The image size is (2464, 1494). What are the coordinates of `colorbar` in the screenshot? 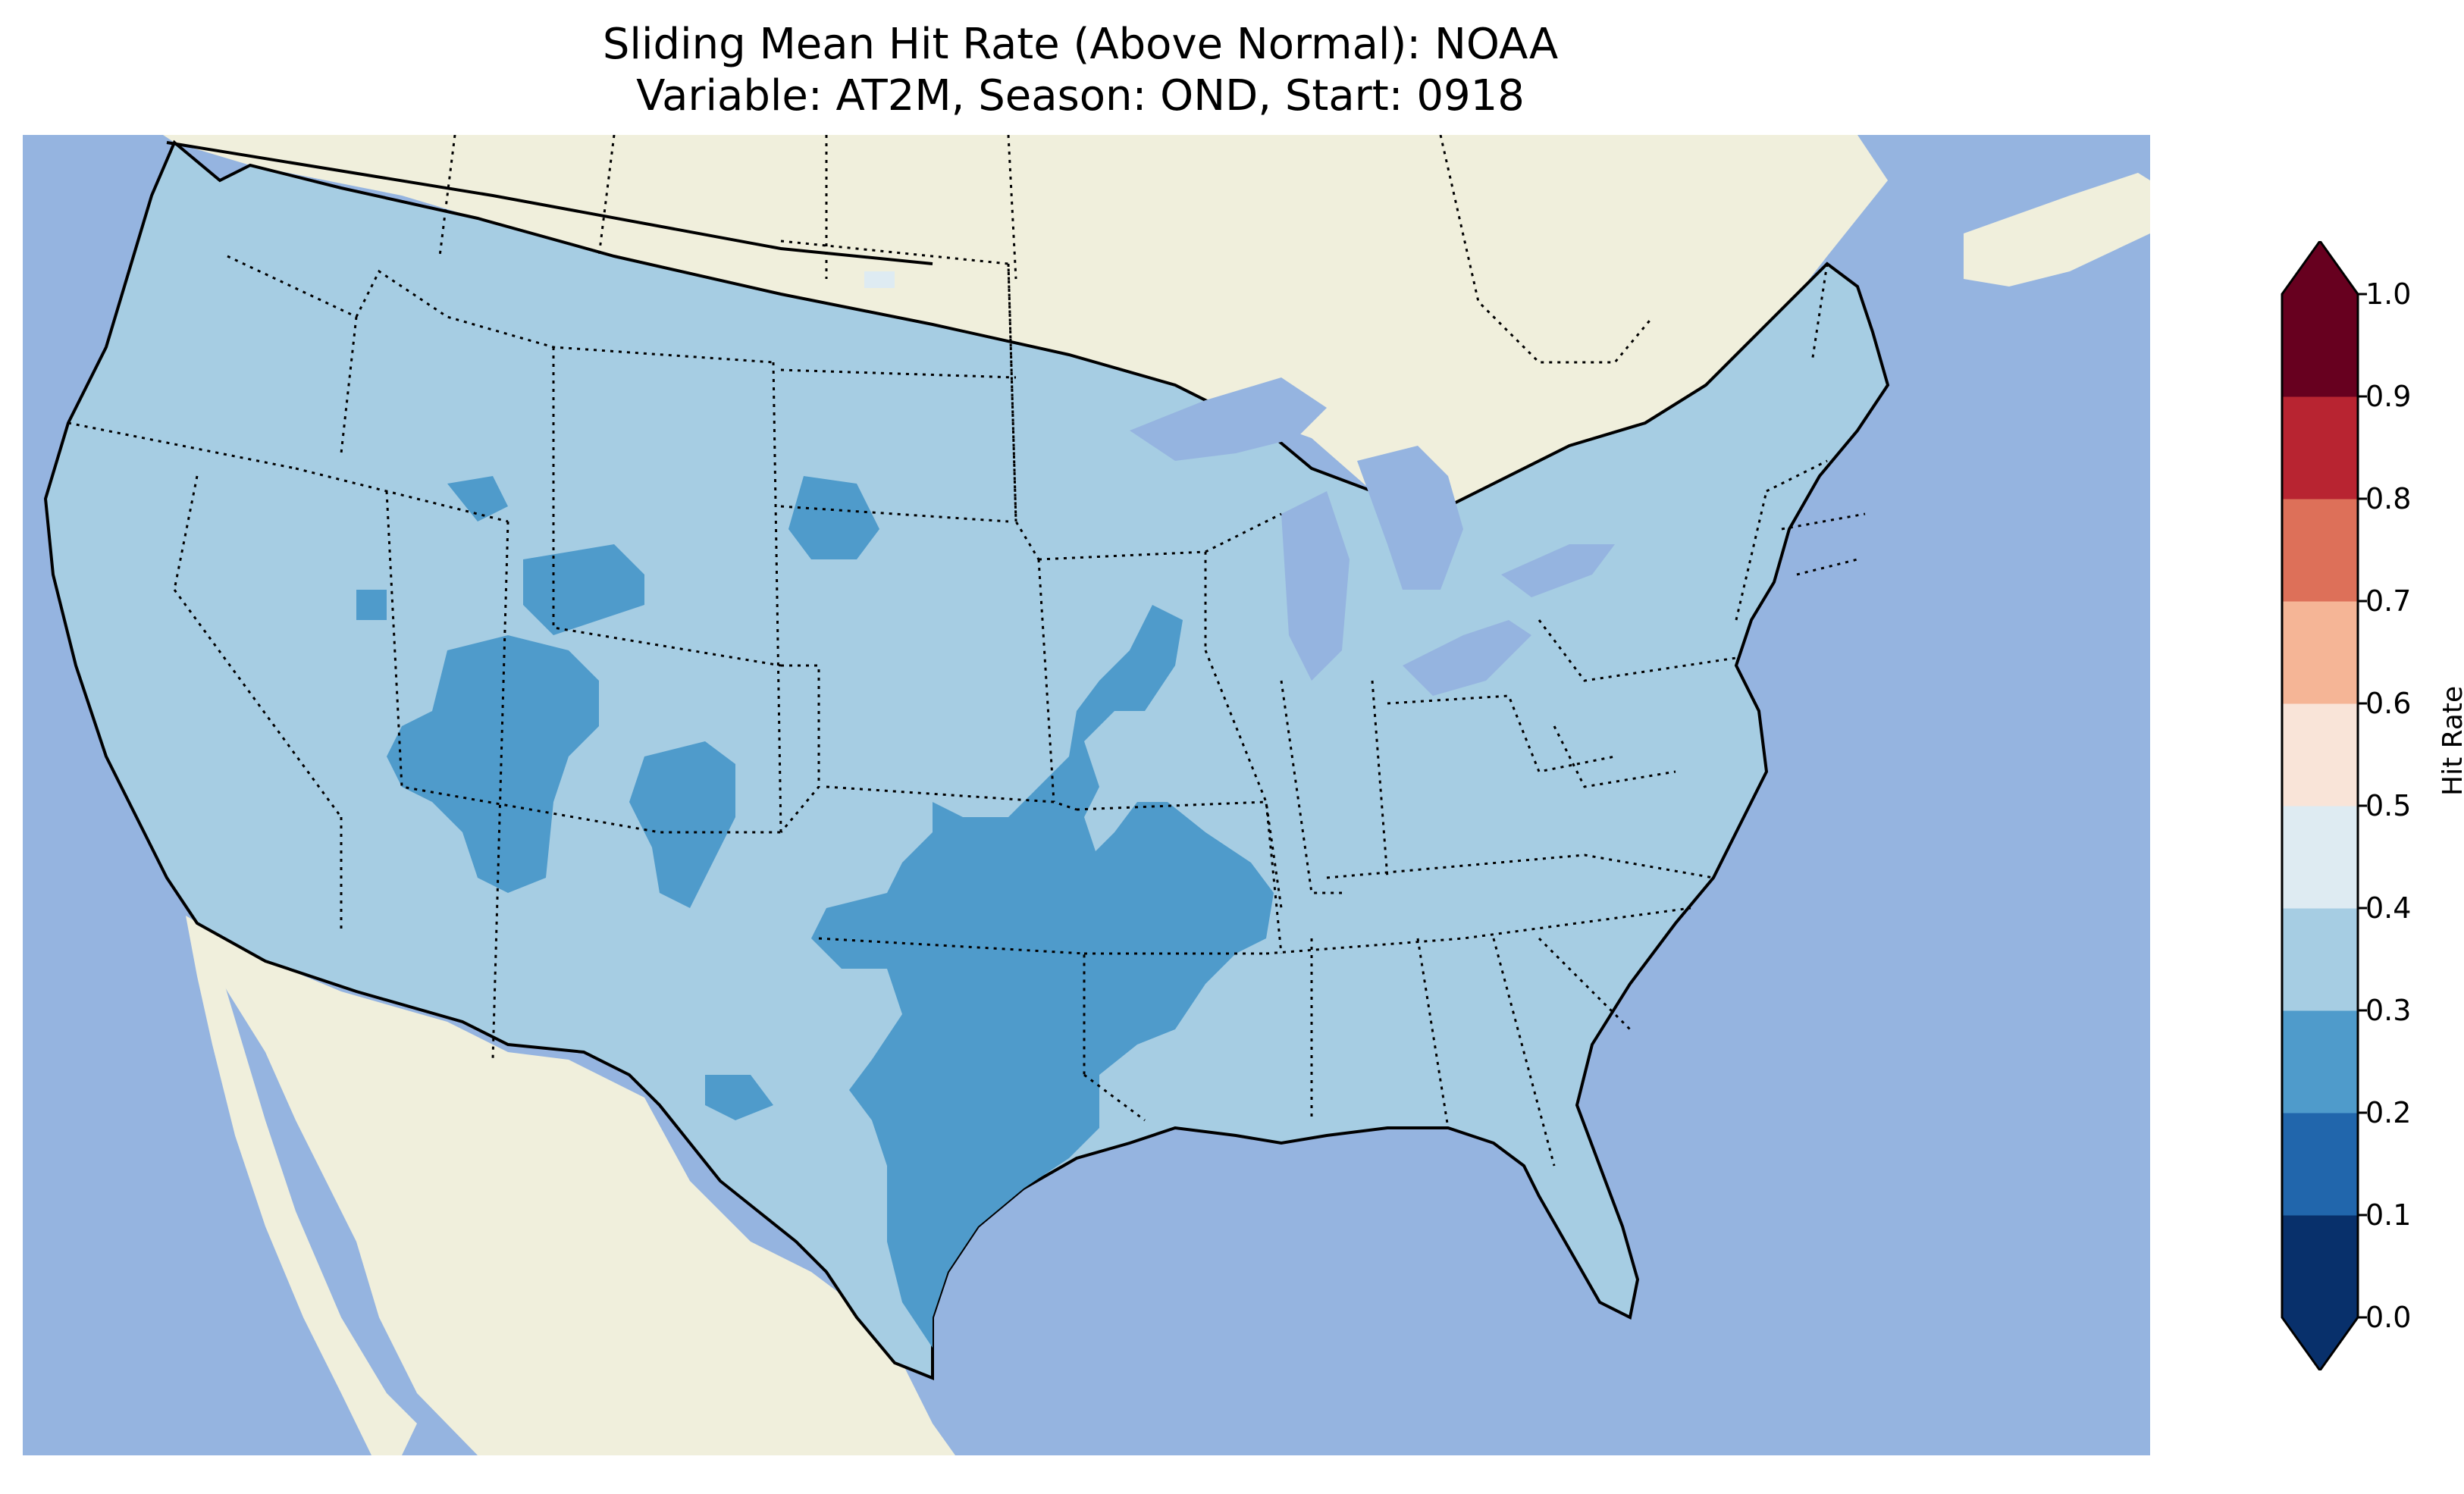 It's located at (2324, 805).